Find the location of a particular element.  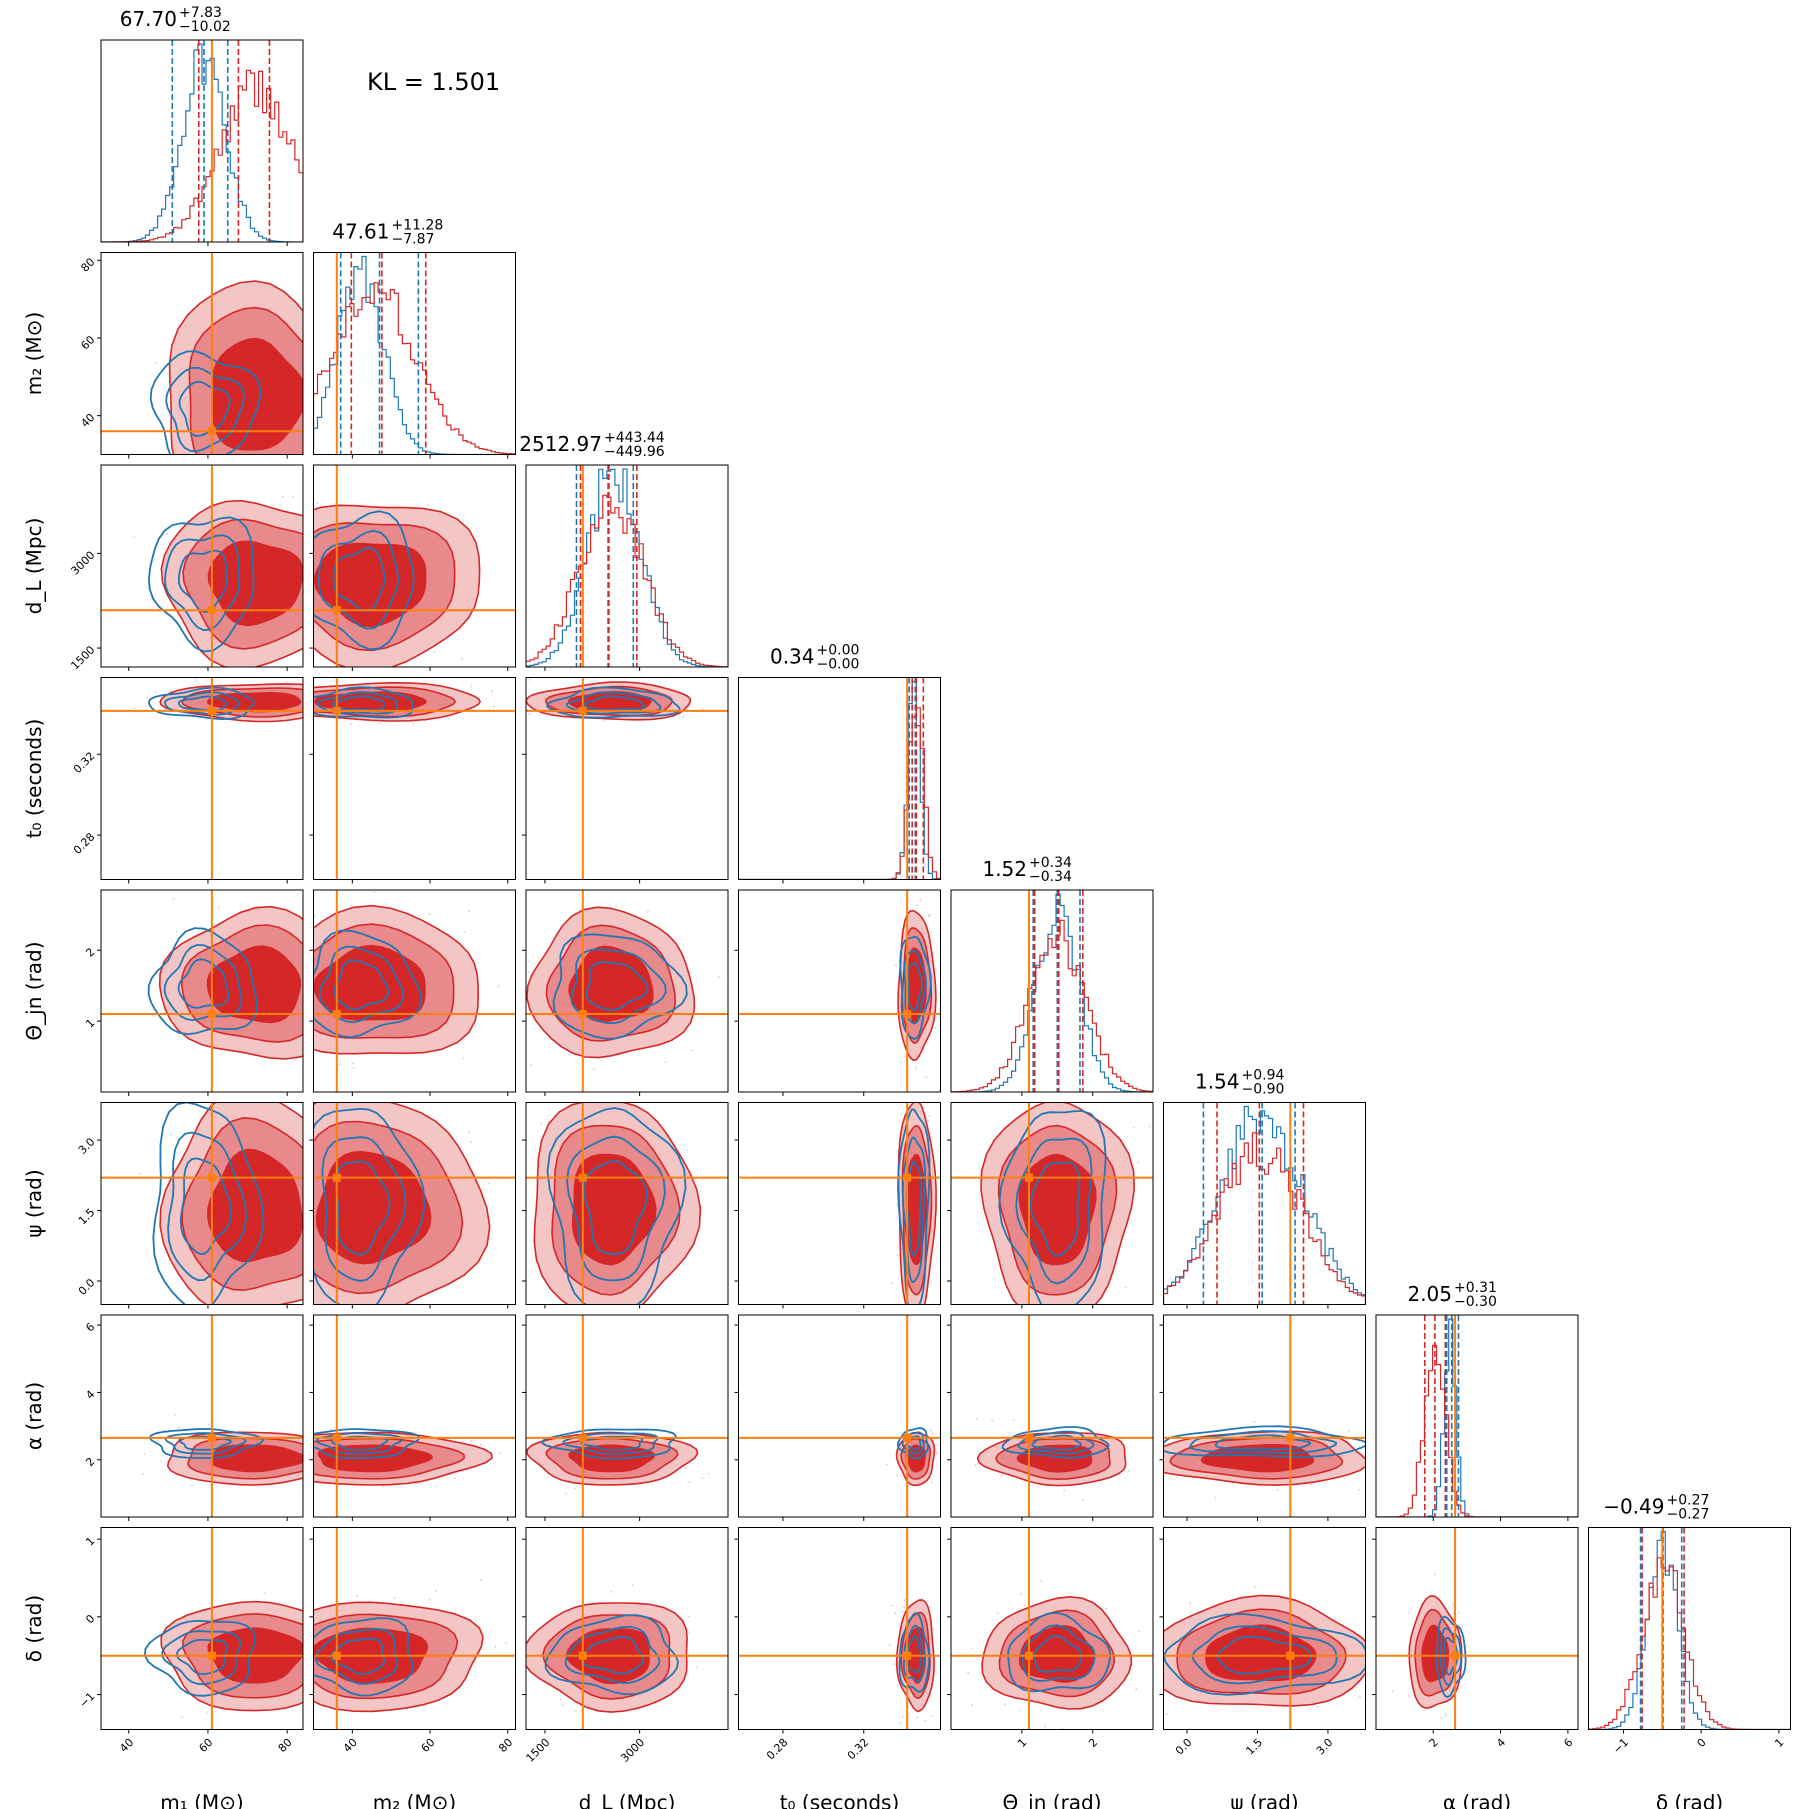

title-minus-alpha: −0.30 is located at coordinates (1475, 1302).